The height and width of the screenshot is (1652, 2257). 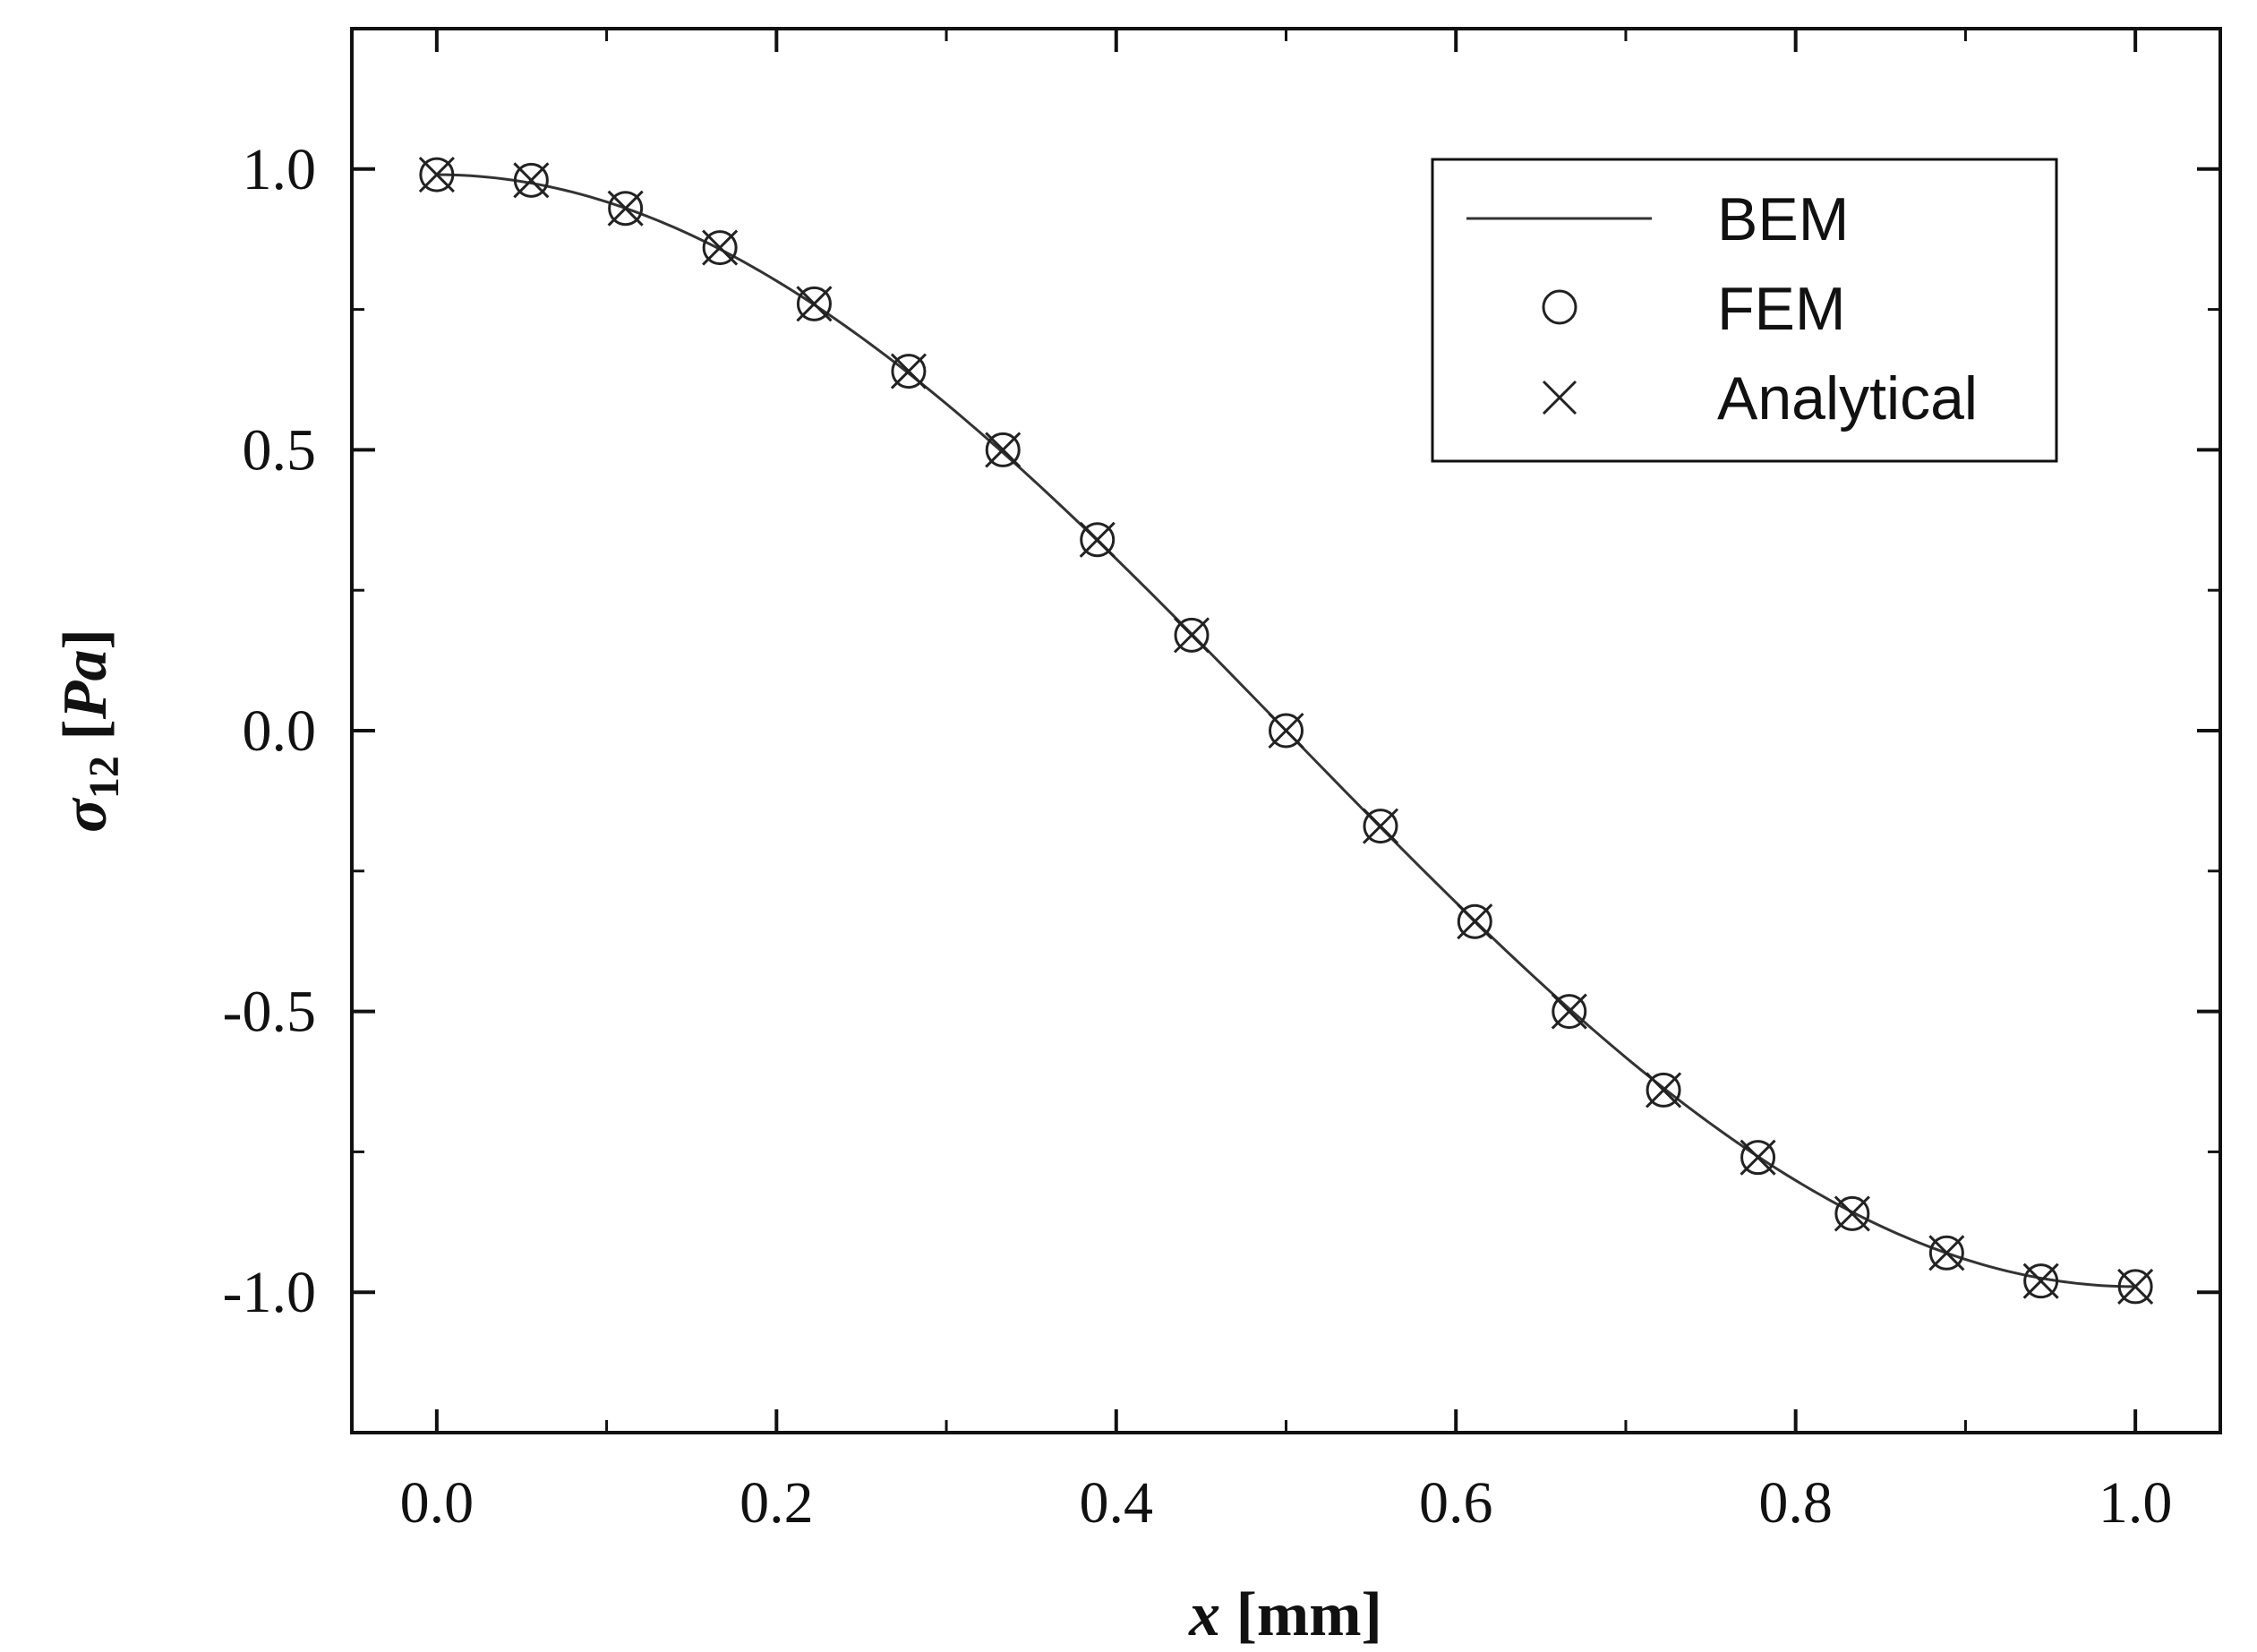 I want to click on x-axis-title: x [mm], so click(x=1285, y=1614).